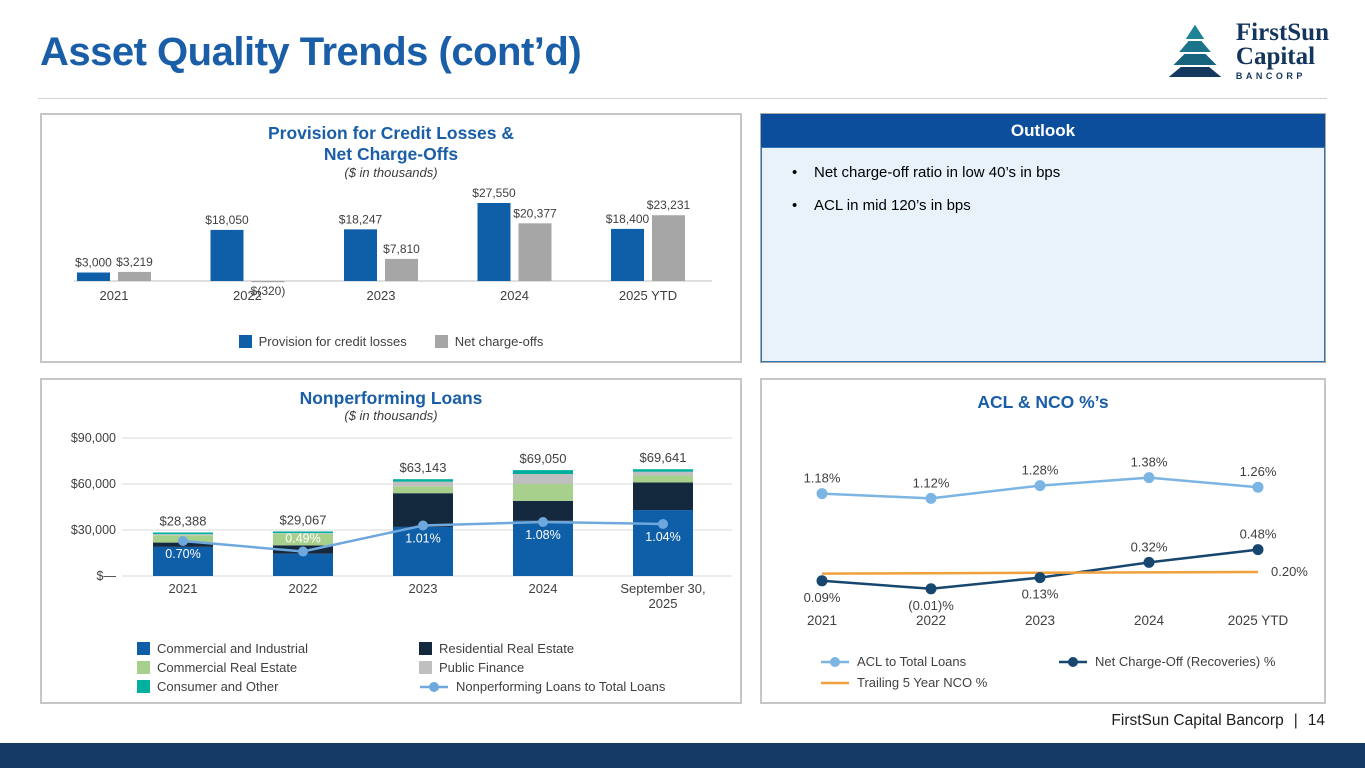 The image size is (1365, 768). Describe the element at coordinates (482, 667) in the screenshot. I see `legend-label: Public Finance` at that location.